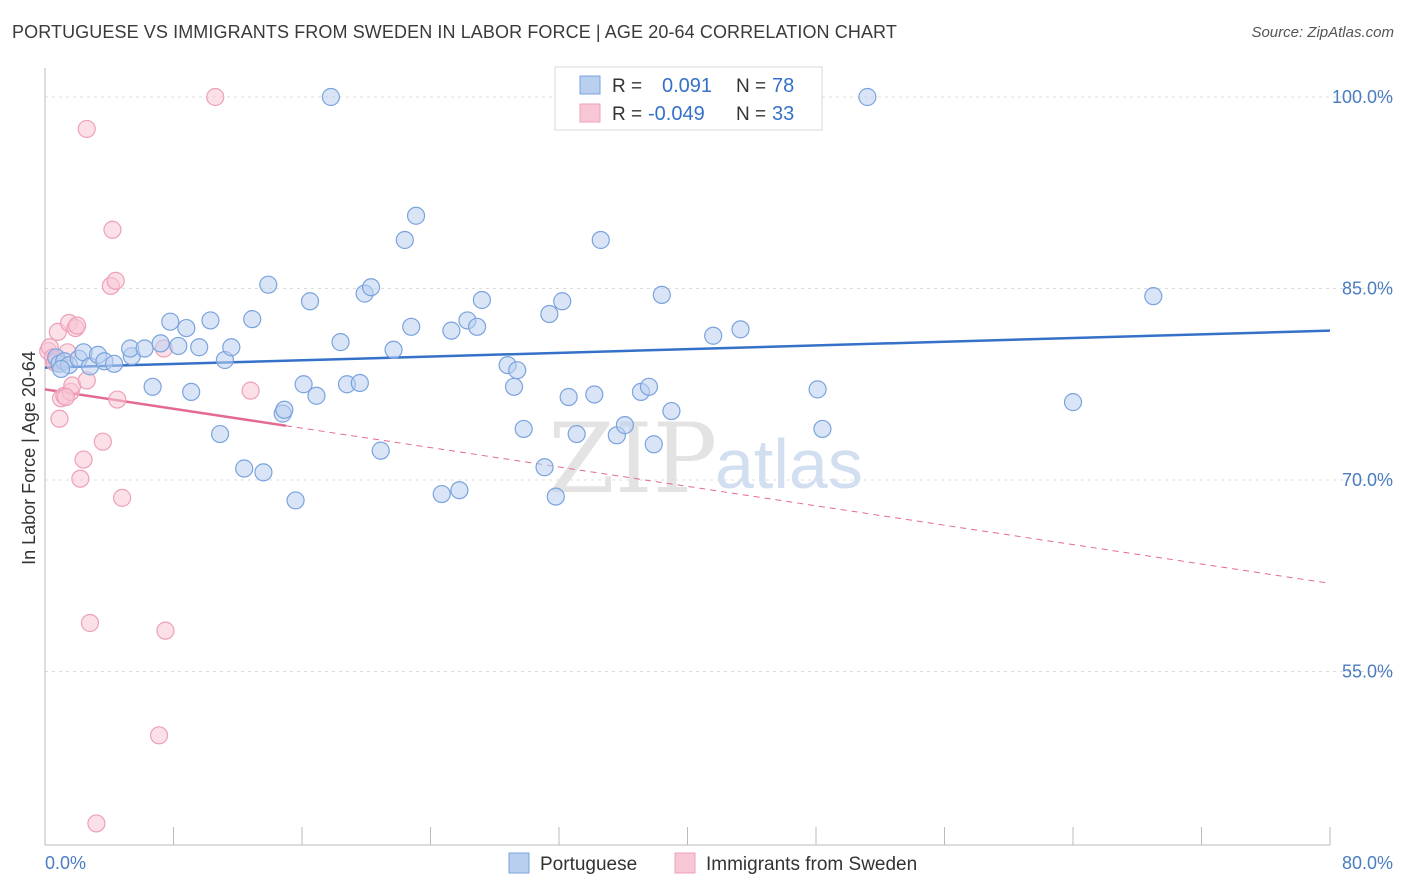 The height and width of the screenshot is (892, 1406). What do you see at coordinates (65, 863) in the screenshot?
I see `x-tick-label: 0.0%` at bounding box center [65, 863].